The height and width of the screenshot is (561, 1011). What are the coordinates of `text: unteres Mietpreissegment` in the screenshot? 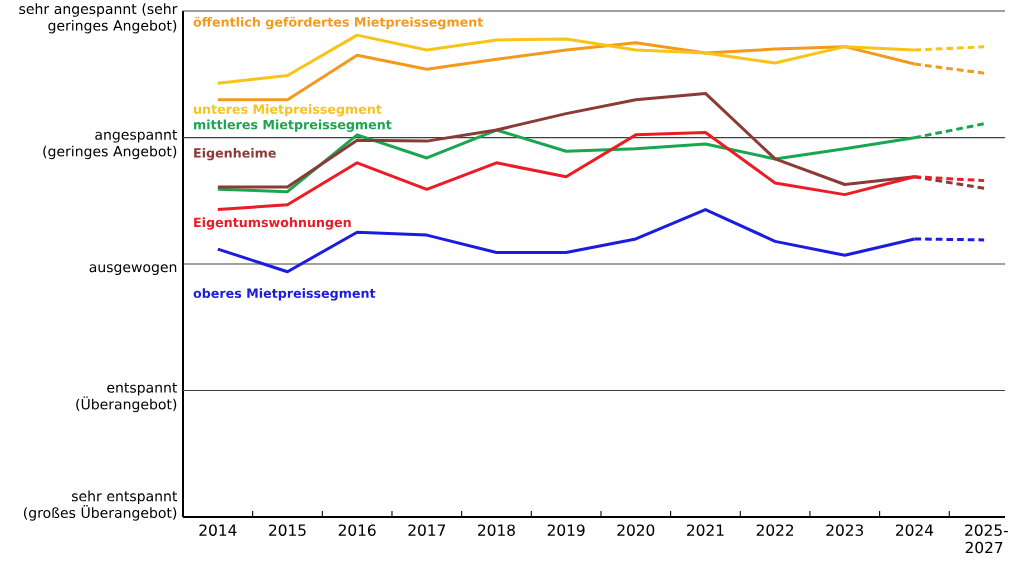 It's located at (288, 110).